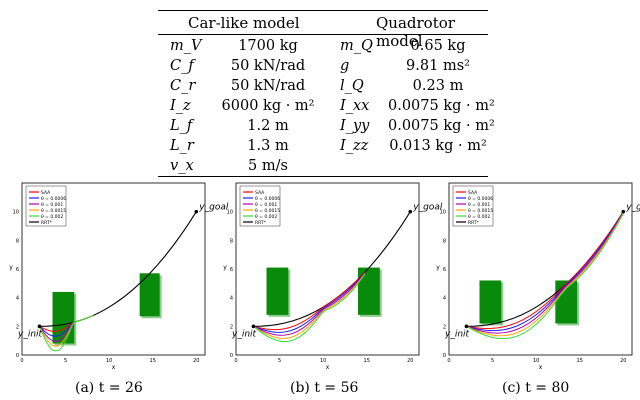  Describe the element at coordinates (323, 10) in the screenshot. I see `table-top-rule` at that location.